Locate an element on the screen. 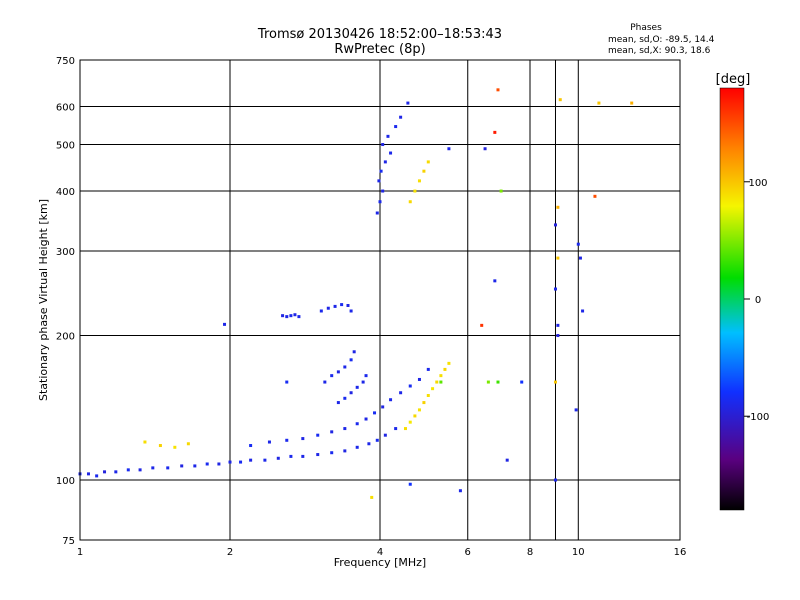  y-tick-label: 75 is located at coordinates (68, 541).